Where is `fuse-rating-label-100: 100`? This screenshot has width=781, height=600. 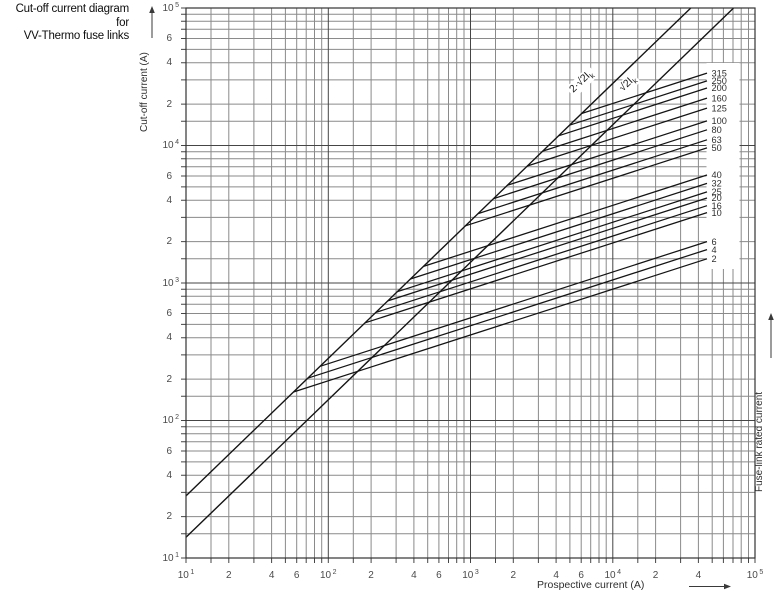
fuse-rating-label-100: 100 is located at coordinates (719, 121).